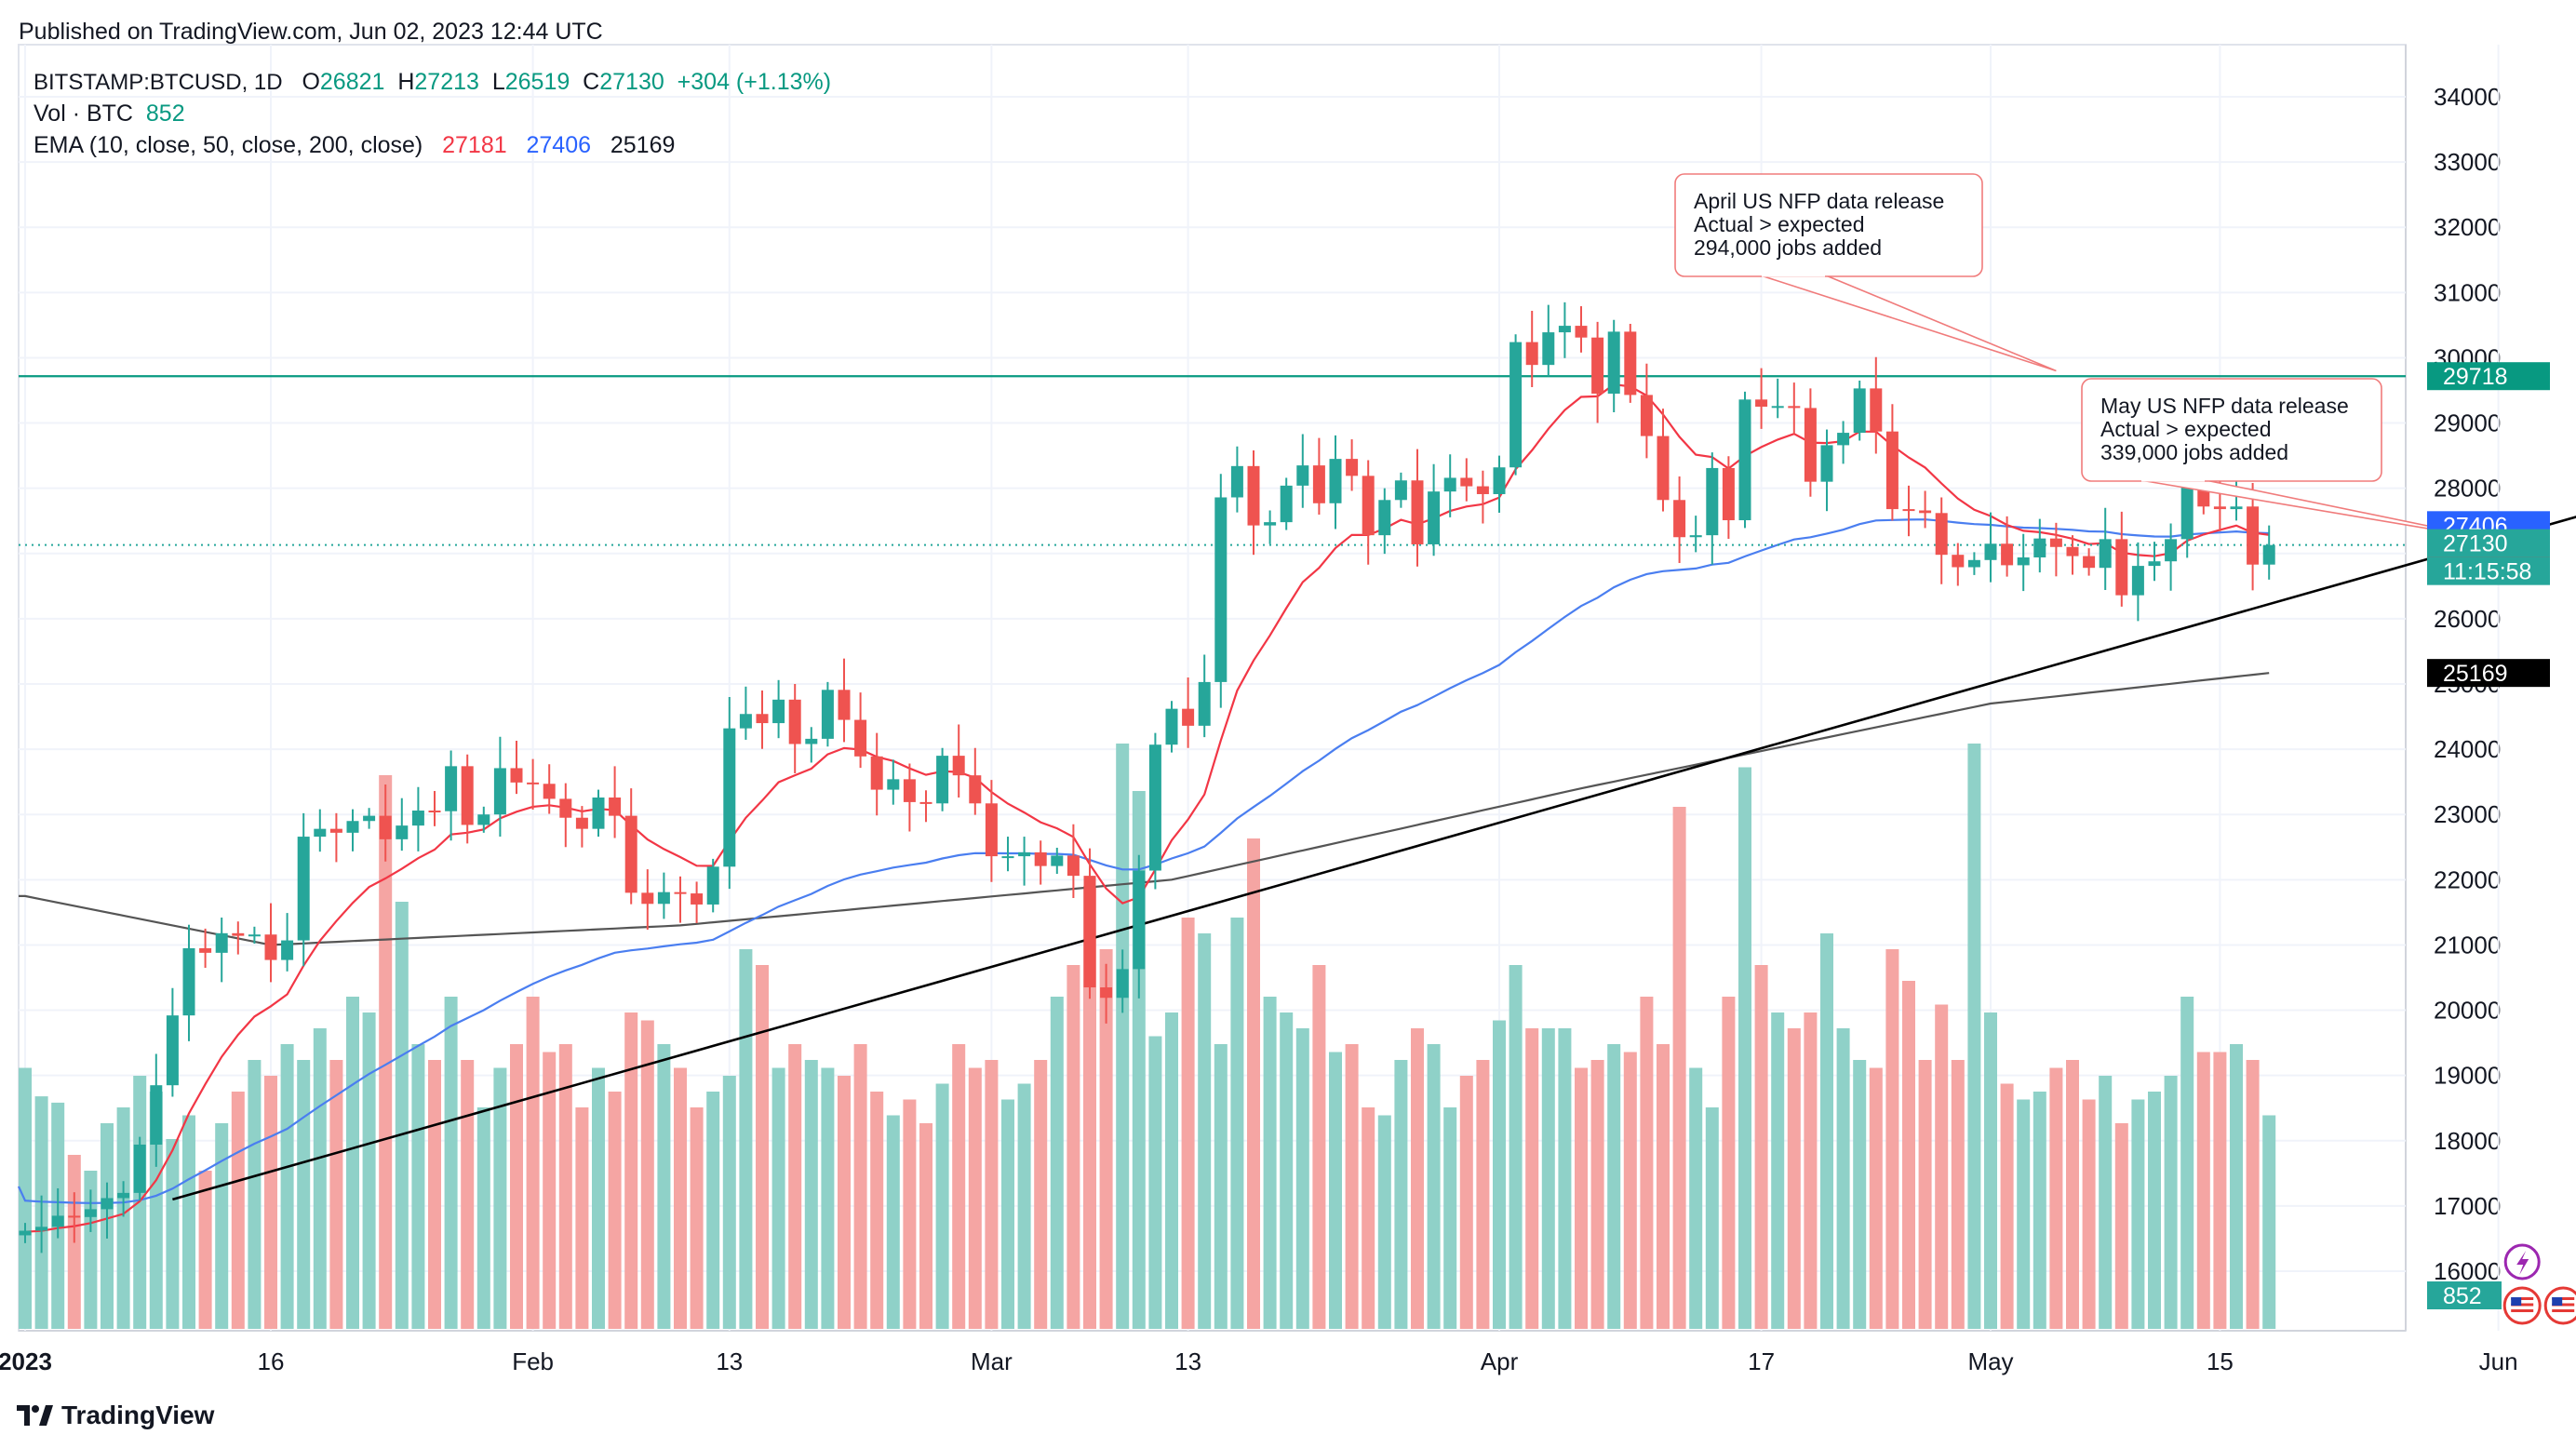 The image size is (2576, 1448). Describe the element at coordinates (115, 1415) in the screenshot. I see `tradingview-logo: TradingView` at that location.